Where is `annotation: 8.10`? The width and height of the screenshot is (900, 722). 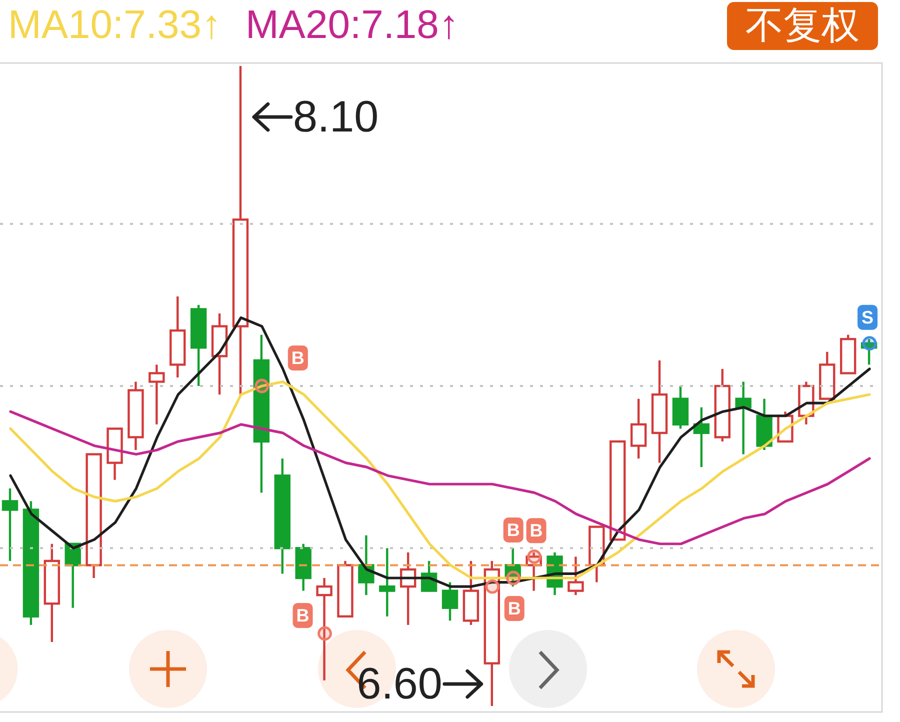 annotation: 8.10 is located at coordinates (335, 117).